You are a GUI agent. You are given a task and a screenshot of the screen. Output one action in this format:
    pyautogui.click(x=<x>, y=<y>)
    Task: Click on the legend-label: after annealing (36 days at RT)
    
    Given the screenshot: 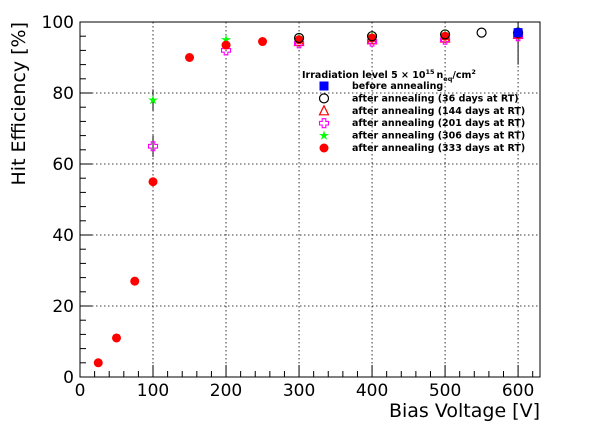 What is the action you would take?
    pyautogui.click(x=435, y=98)
    